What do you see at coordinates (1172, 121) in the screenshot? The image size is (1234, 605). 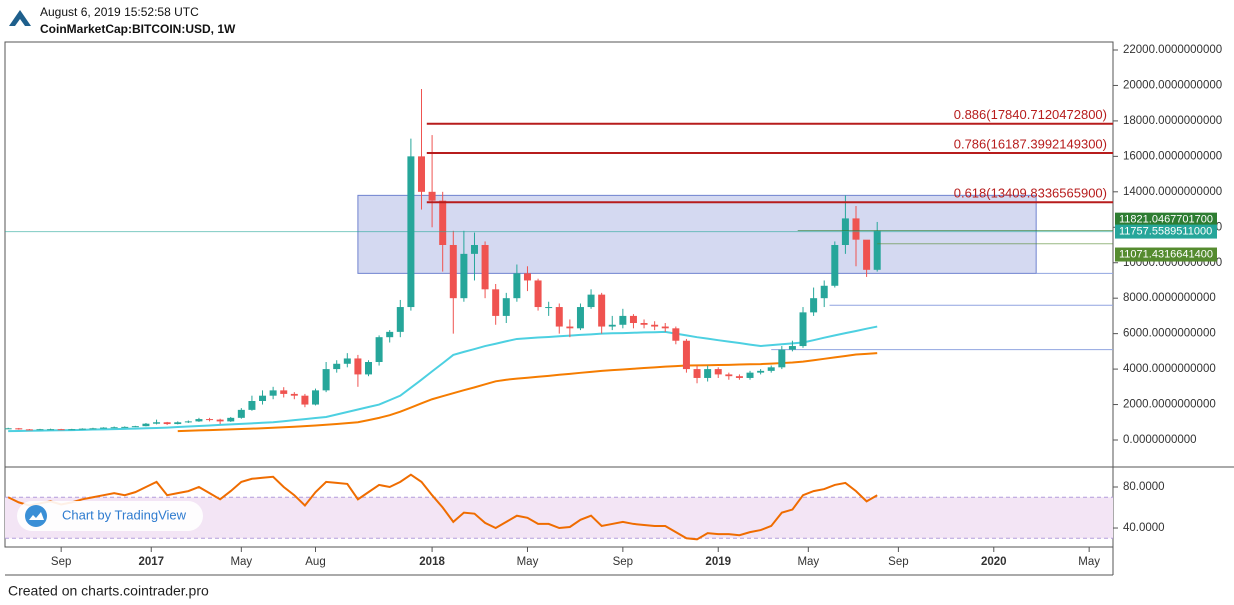 I see `y-tick-label: 18000.0000000000` at bounding box center [1172, 121].